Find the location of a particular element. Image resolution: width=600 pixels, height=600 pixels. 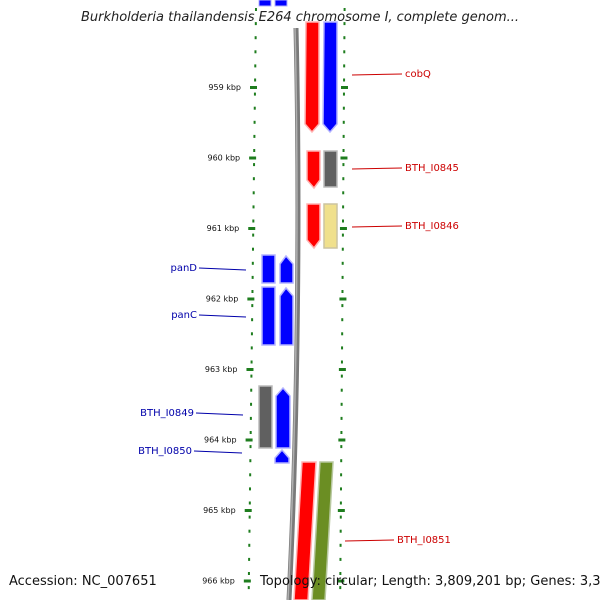

gene-BTH_I0851-olive is located at coordinates (322, 530).